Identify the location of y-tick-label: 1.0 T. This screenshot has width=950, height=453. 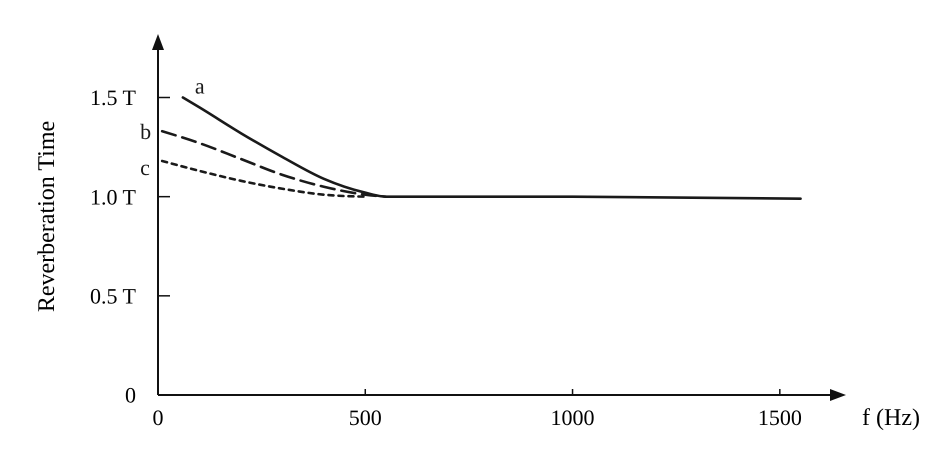
(113, 197).